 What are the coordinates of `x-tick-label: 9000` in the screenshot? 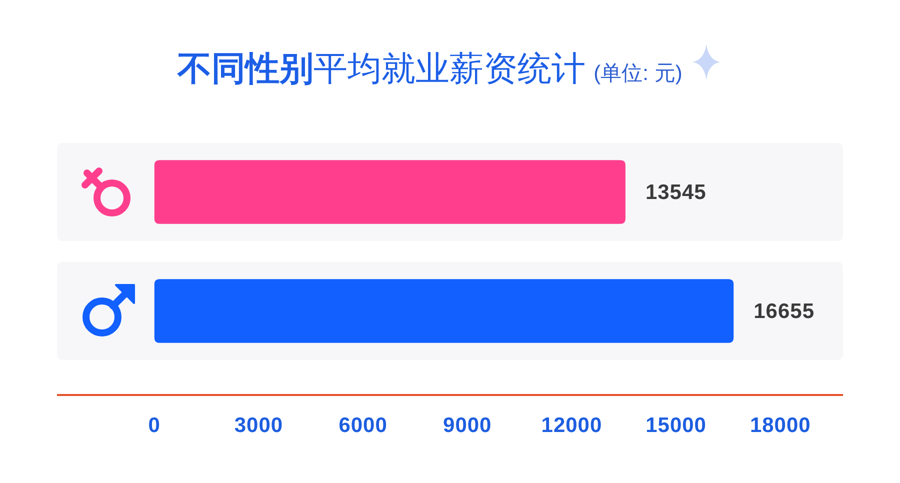 It's located at (467, 425).